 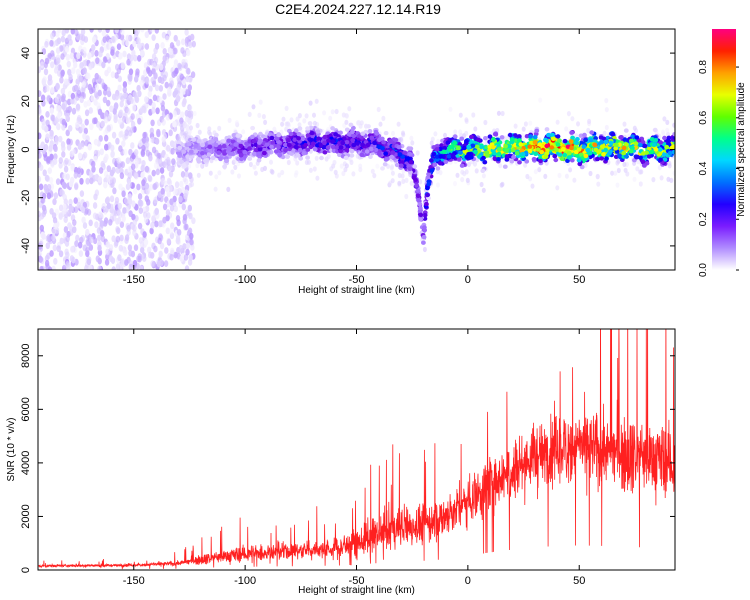 What do you see at coordinates (11, 149) in the screenshot?
I see `y-axis-label: Frequency (Hz)` at bounding box center [11, 149].